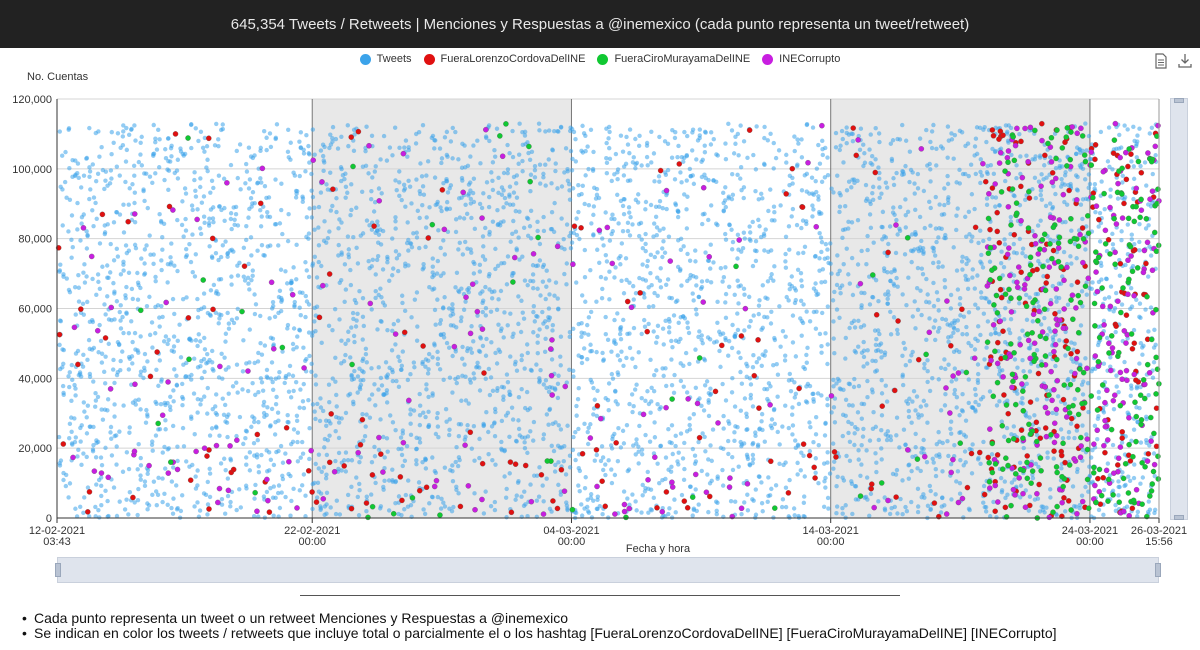 This screenshot has height=650, width=1200. Describe the element at coordinates (673, 59) in the screenshot. I see `legend-item-fueraciro: FueraCiroMurayamaDelINE` at that location.